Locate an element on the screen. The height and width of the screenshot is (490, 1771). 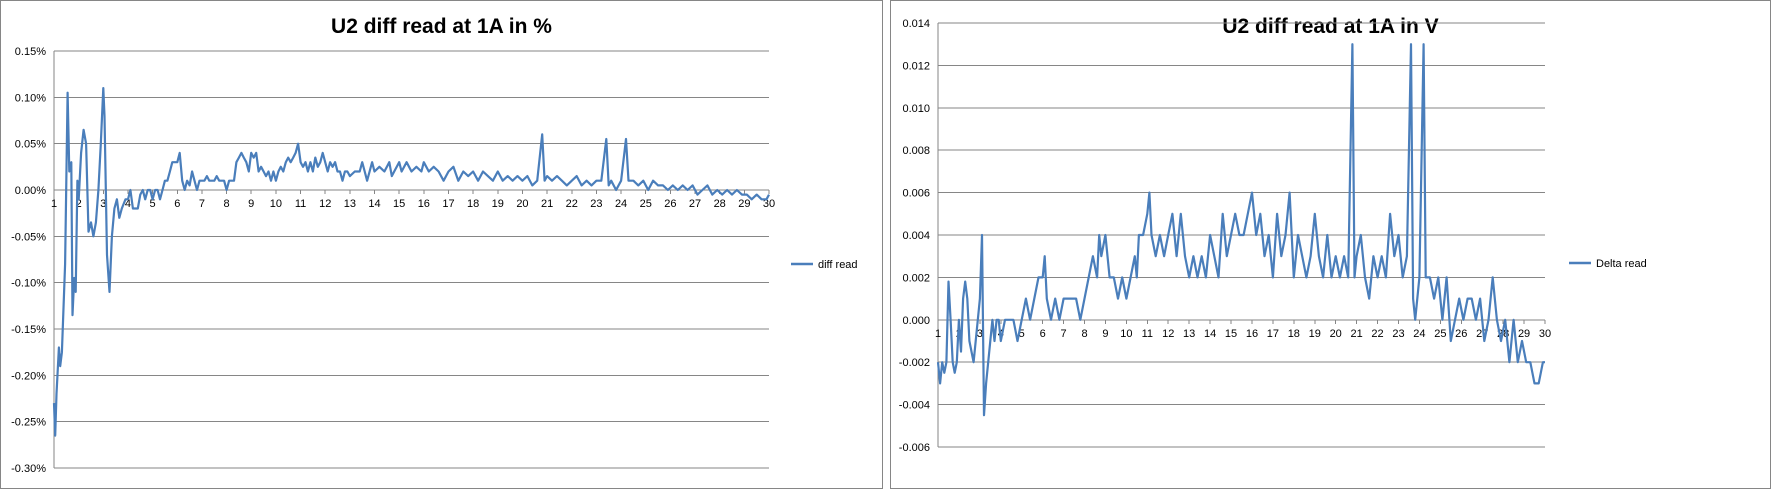
x-tick-label: 2 is located at coordinates (79, 204).